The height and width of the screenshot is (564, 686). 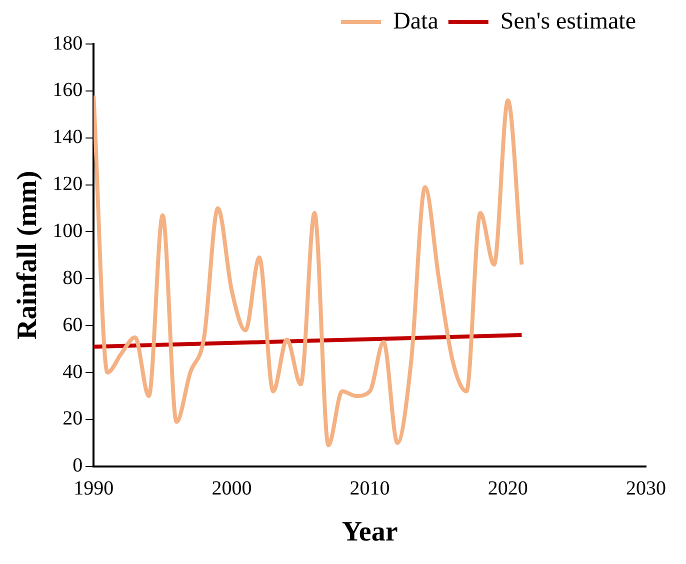 What do you see at coordinates (72, 277) in the screenshot?
I see `y-tick-label: 80` at bounding box center [72, 277].